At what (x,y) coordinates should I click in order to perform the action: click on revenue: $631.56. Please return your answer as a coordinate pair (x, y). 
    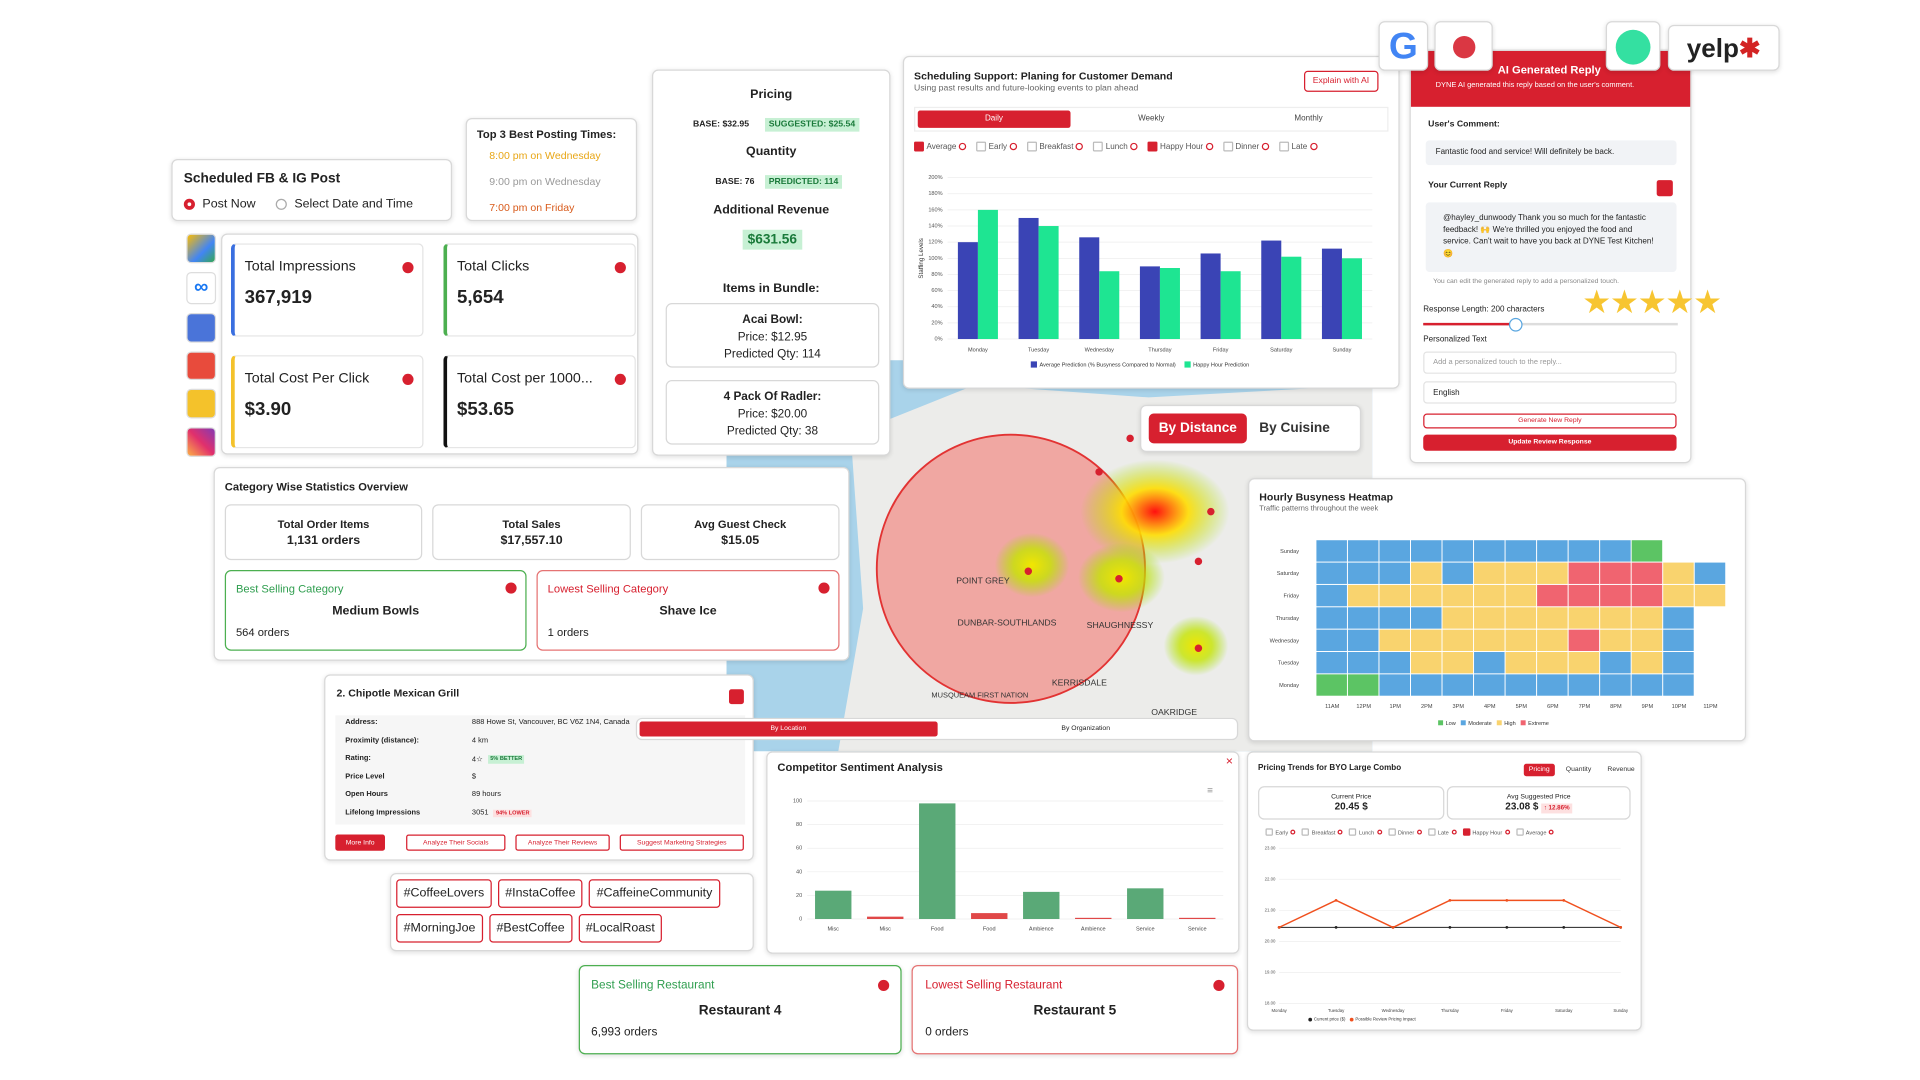
    Looking at the image, I should click on (772, 239).